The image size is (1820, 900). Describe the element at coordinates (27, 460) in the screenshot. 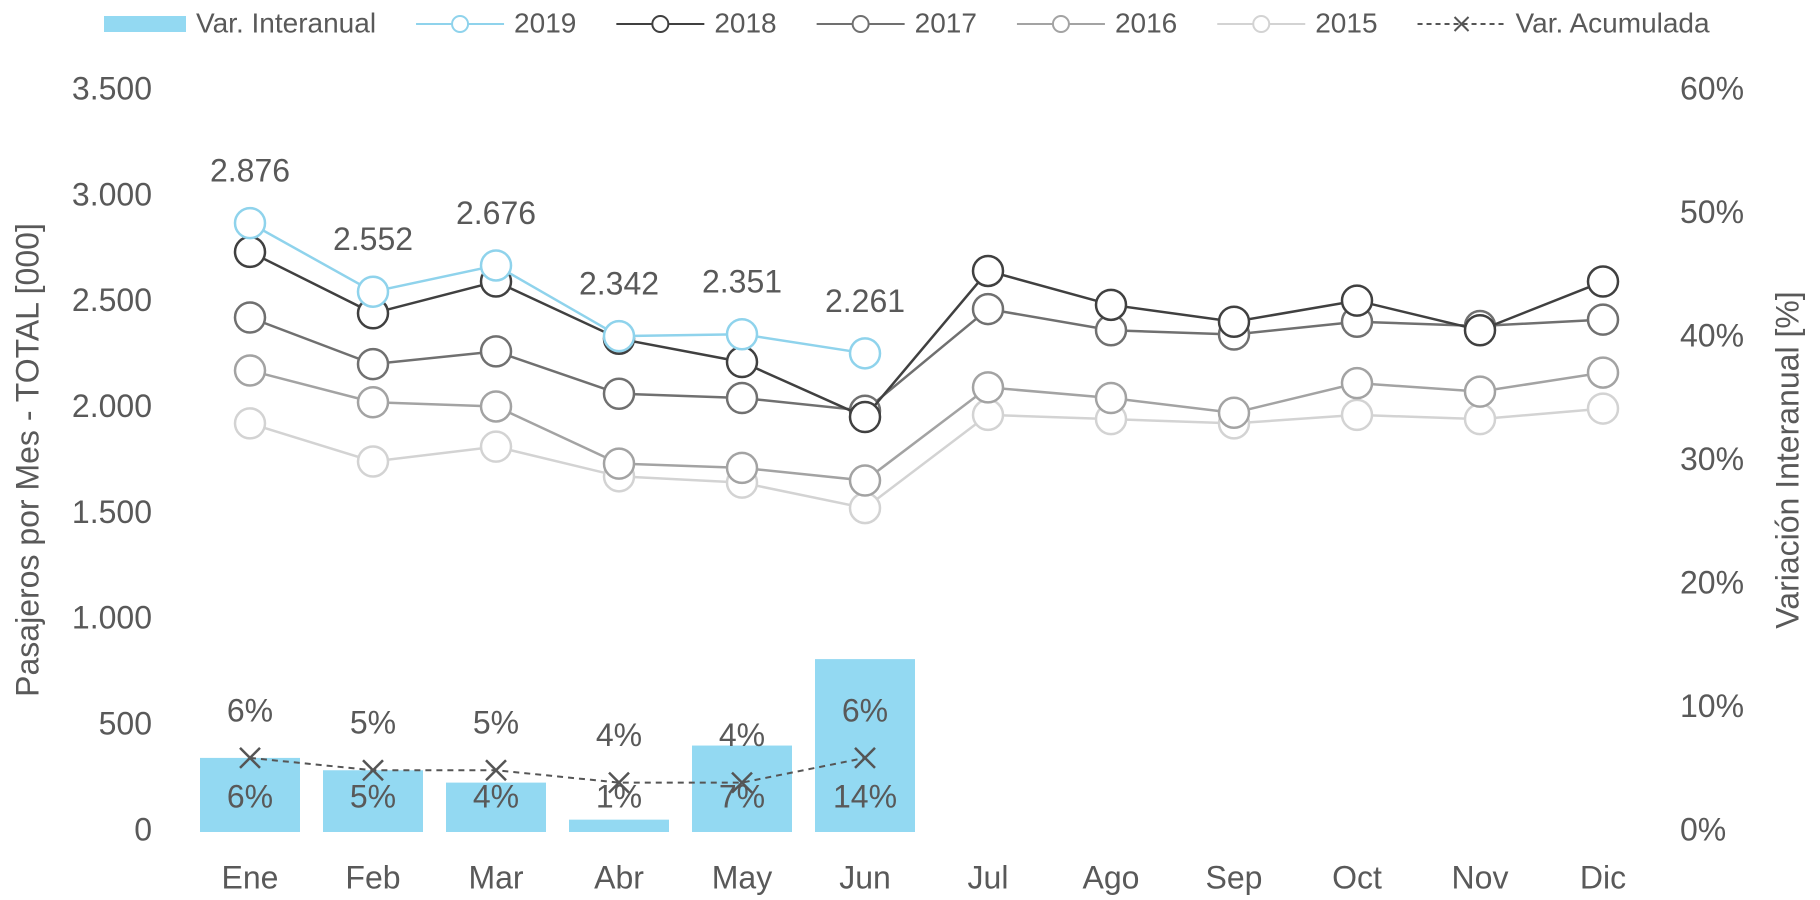

I see `y-axis-title: Pasajeros por Mes - TOTAL [000]` at that location.